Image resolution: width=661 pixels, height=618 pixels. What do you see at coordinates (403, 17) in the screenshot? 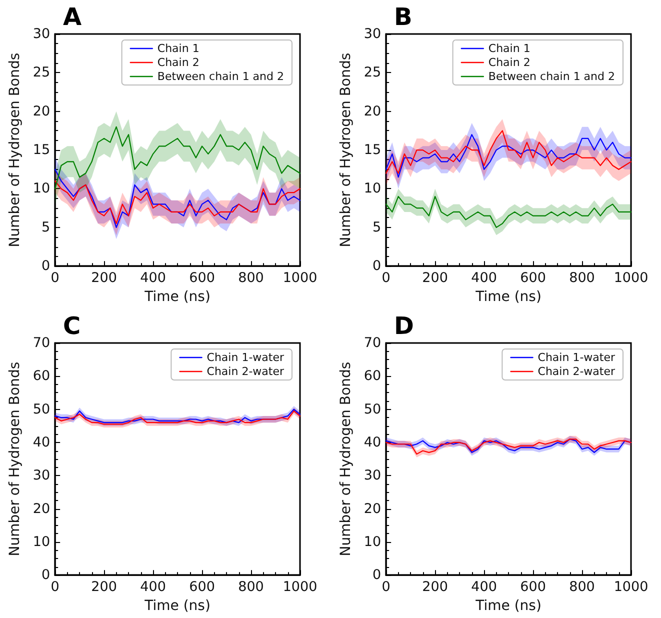
I see `chart-title: B` at bounding box center [403, 17].